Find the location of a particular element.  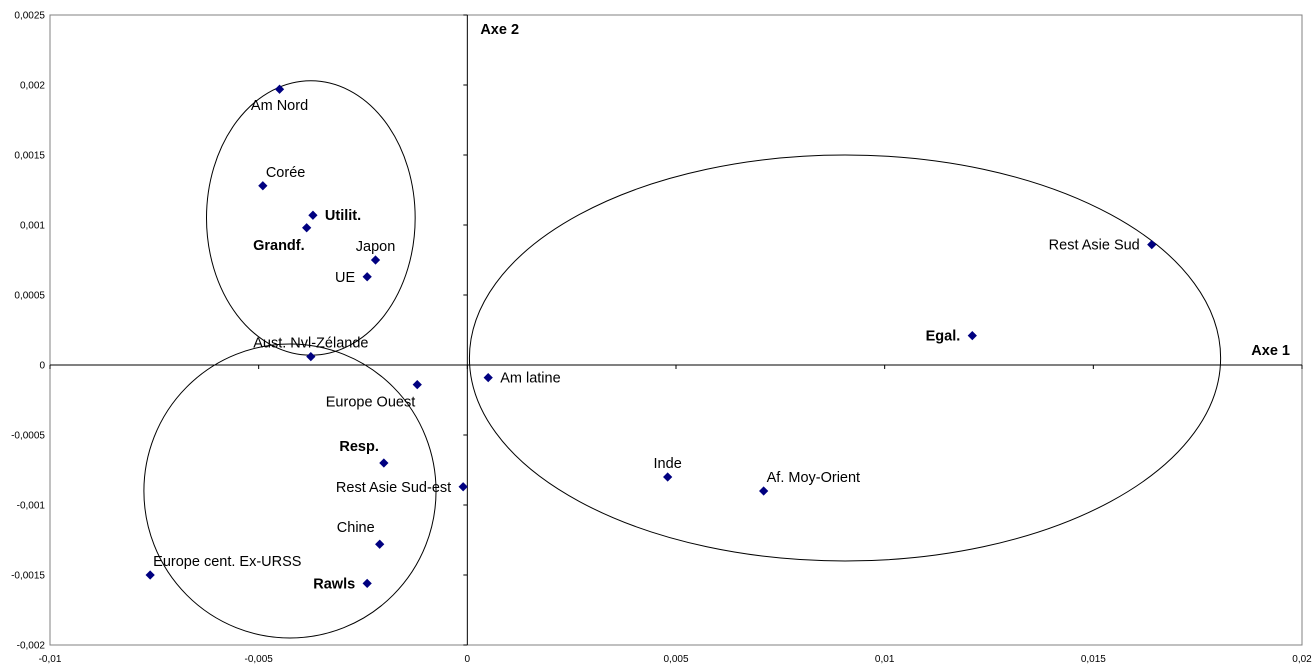

point-label-europe-ouest: Europe Ouest is located at coordinates (370, 403).